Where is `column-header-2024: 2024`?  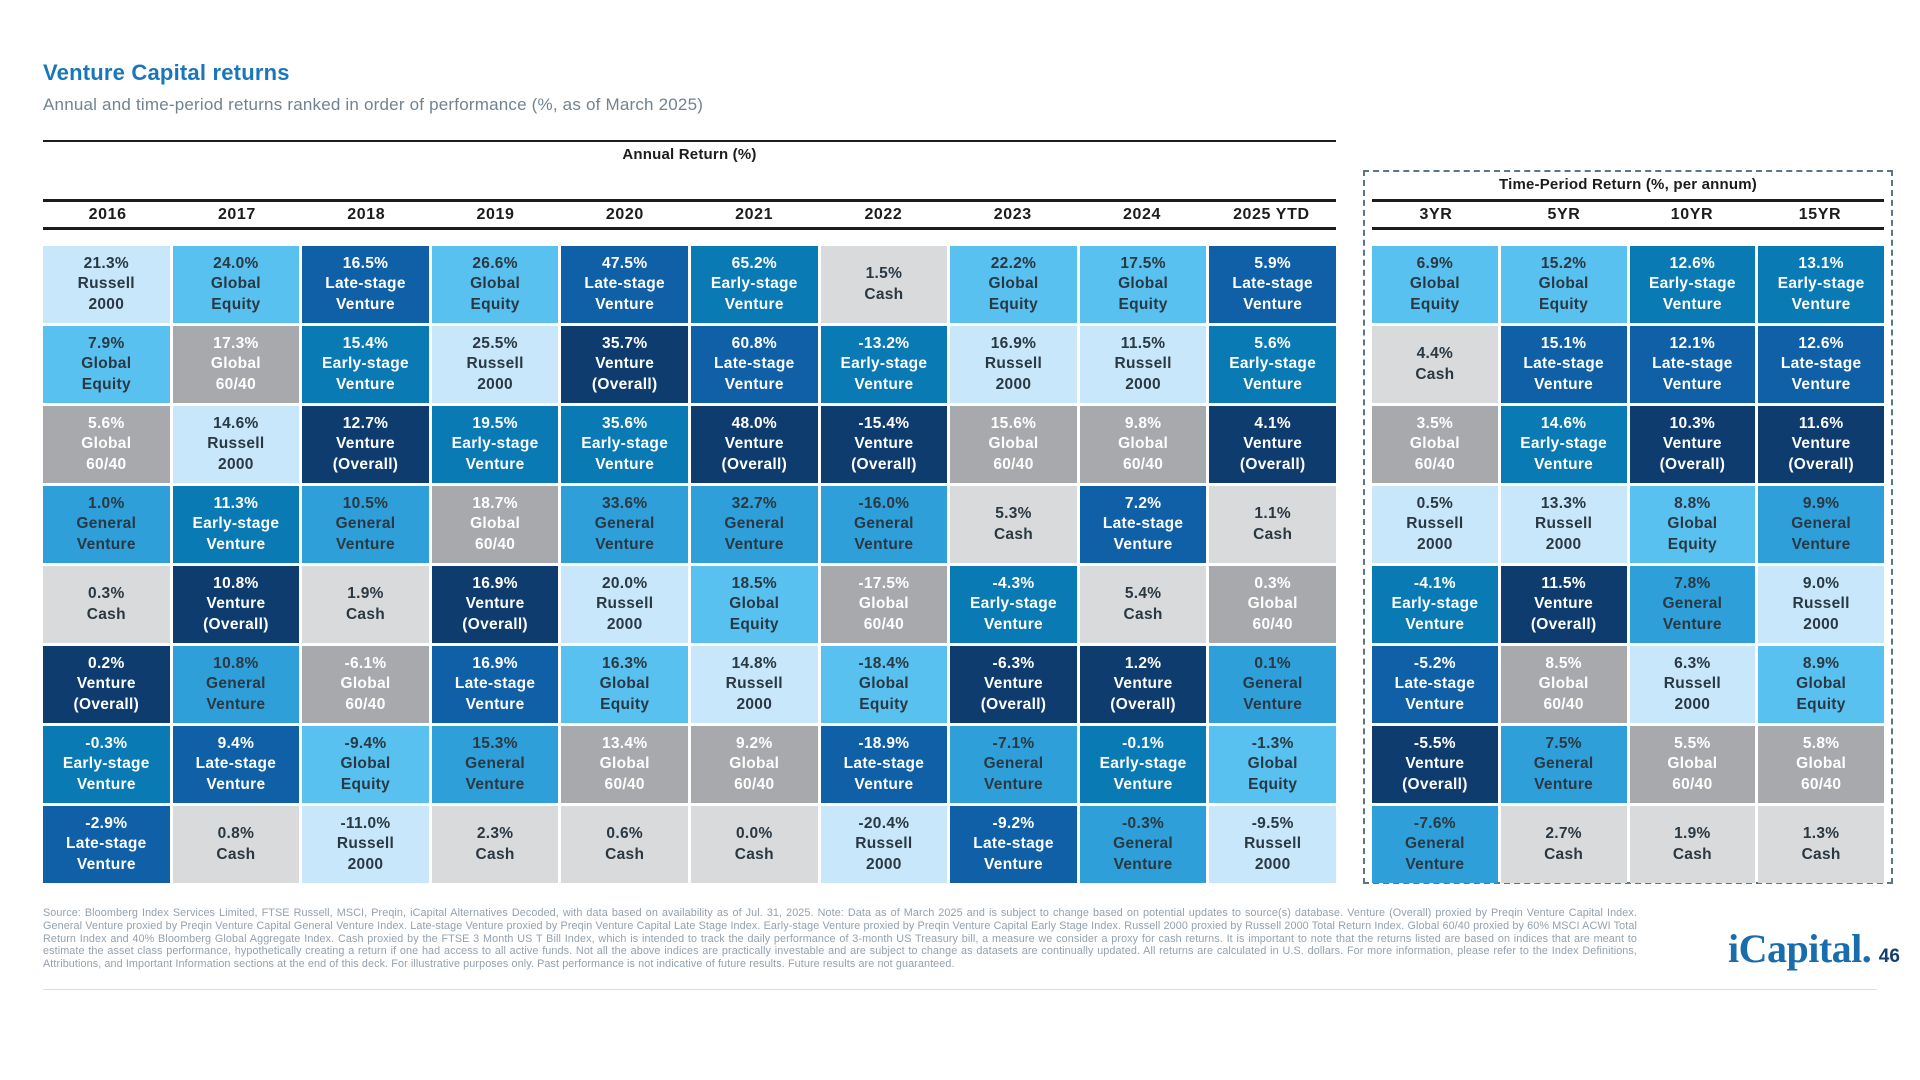
column-header-2024: 2024 is located at coordinates (1142, 214).